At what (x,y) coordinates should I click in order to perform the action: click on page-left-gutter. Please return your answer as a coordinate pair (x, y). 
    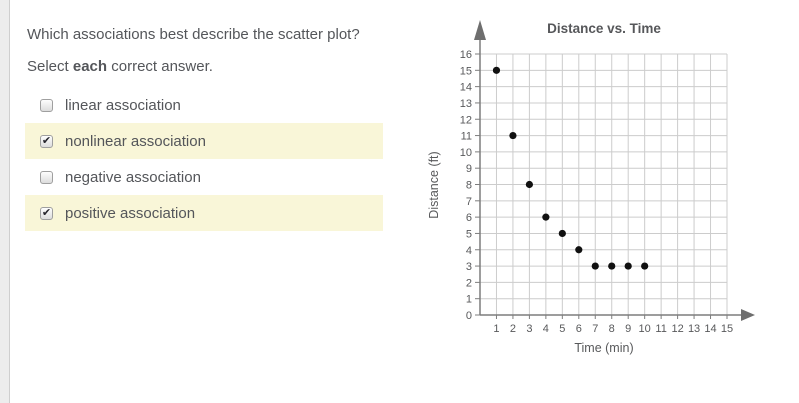
    Looking at the image, I should click on (5, 201).